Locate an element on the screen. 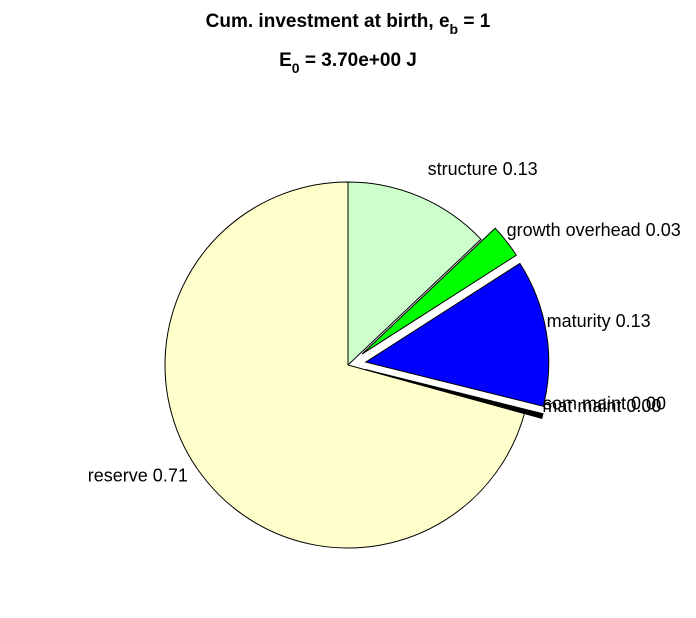  title-after: = 1 is located at coordinates (474, 21).